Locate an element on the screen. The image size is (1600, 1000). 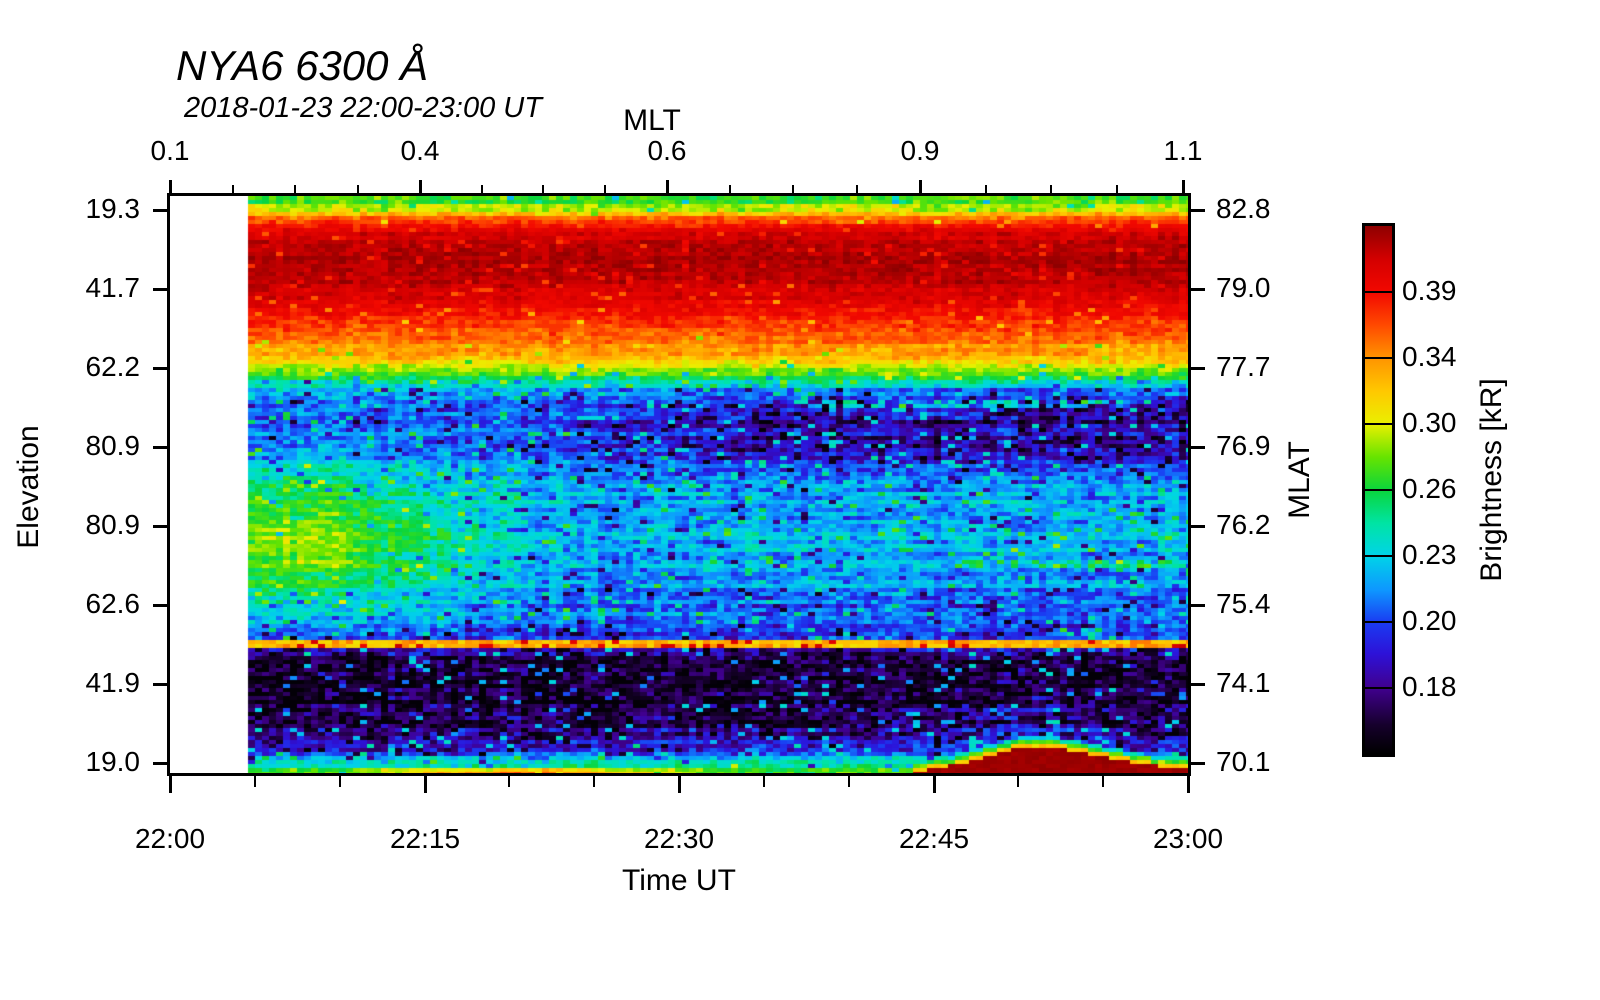
right-axis-title: MLAT is located at coordinates (1299, 480).